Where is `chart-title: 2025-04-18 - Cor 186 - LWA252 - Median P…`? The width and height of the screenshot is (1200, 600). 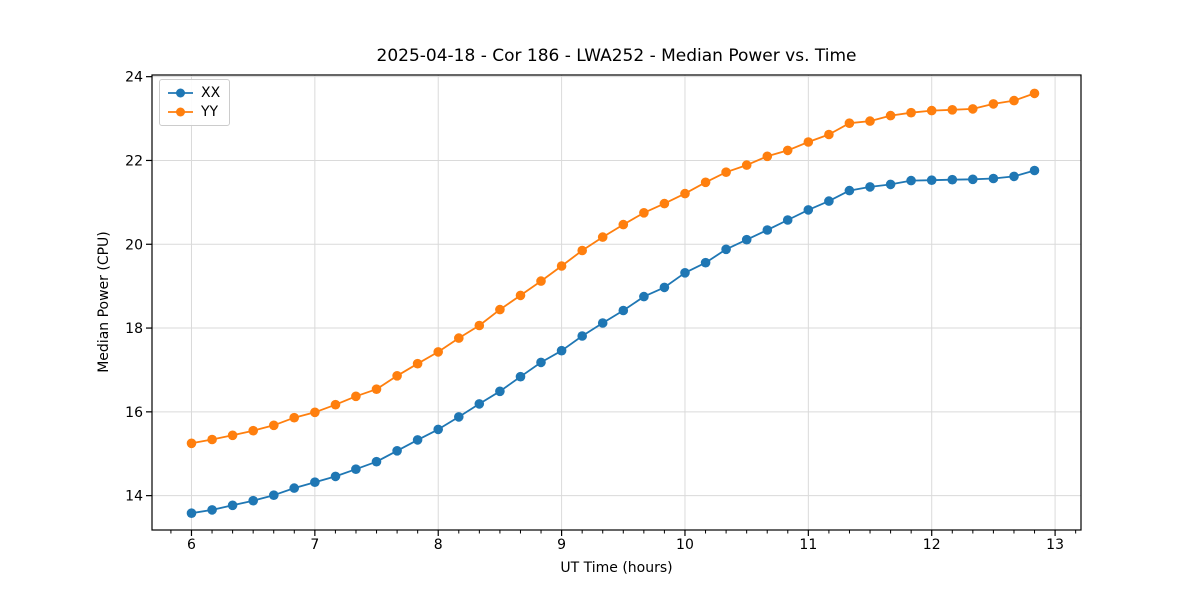
chart-title: 2025-04-18 - Cor 186 - LWA252 - Median P… is located at coordinates (616, 56).